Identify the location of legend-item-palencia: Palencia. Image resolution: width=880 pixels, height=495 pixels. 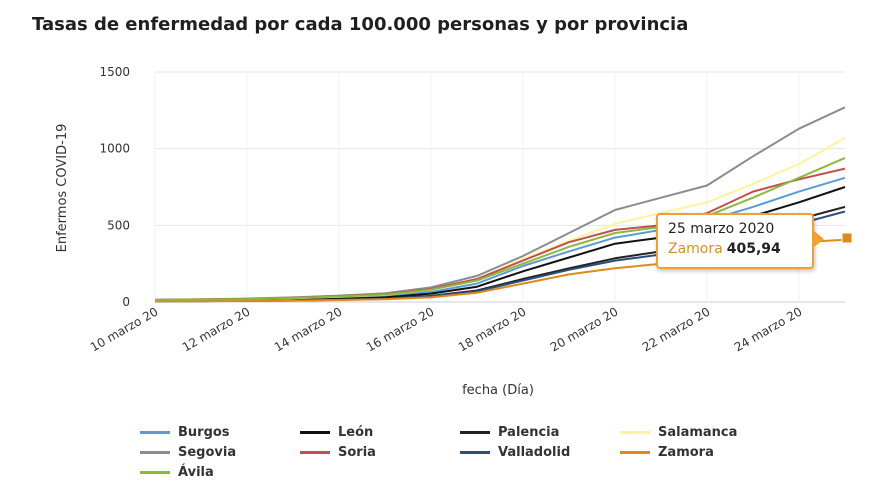
(540, 432).